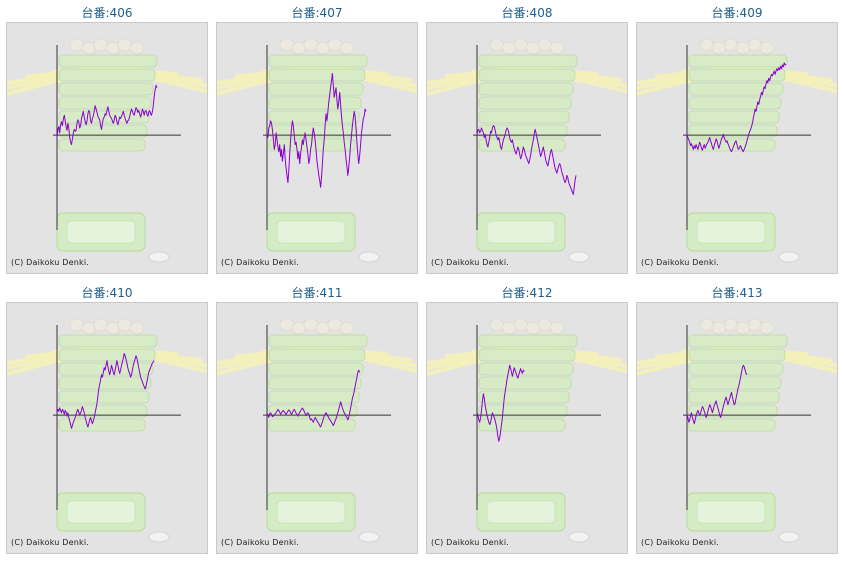 This screenshot has width=844, height=561. I want to click on chart-panel-411: 台番:411 (C) Daikoku Denki., so click(317, 420).